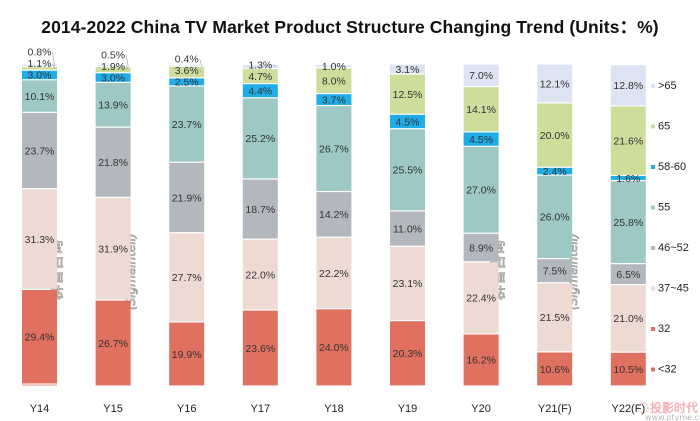  I want to click on data-label-y18-gt65: 1.0%, so click(334, 67).